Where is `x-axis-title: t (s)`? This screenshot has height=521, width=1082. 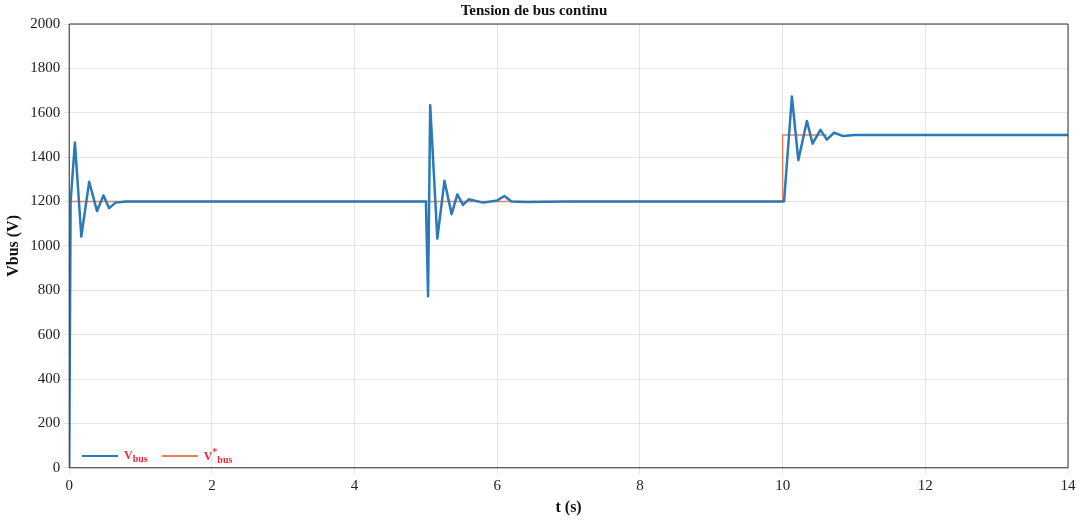 x-axis-title: t (s) is located at coordinates (568, 506).